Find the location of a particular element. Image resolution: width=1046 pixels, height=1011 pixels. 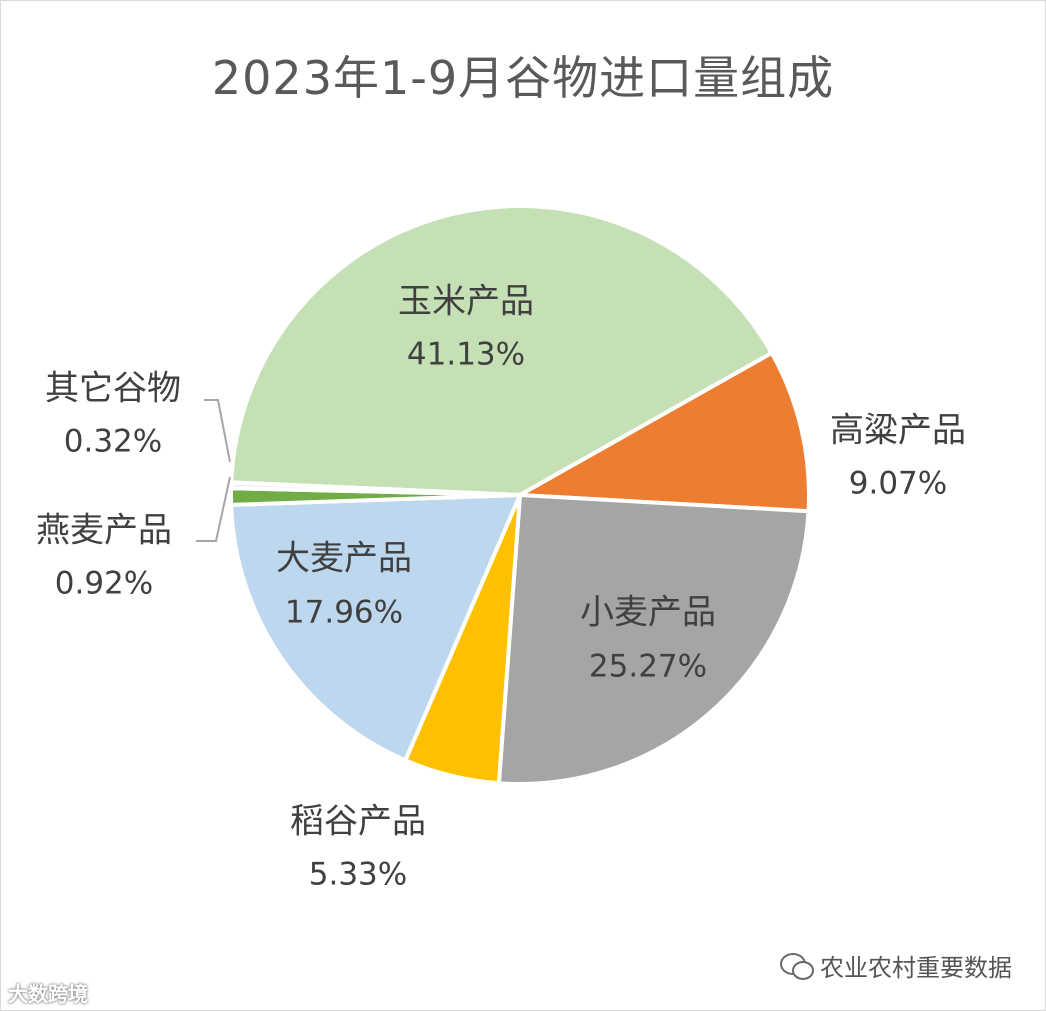

wechat-icon is located at coordinates (797, 966).